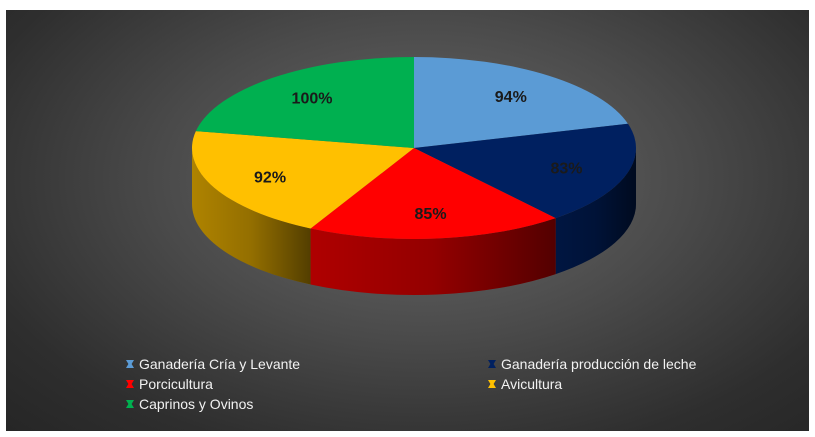  I want to click on legend-item-ganaderia-cria-y-levante: Ganadería Cría y Levante, so click(213, 364).